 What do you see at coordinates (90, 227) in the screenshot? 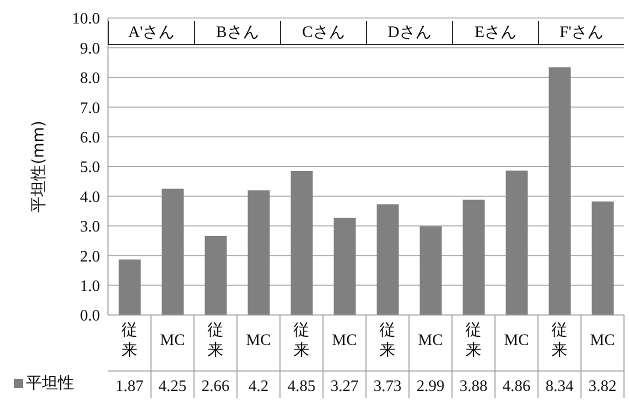
I see `y-tick-label: 3.0` at bounding box center [90, 227].